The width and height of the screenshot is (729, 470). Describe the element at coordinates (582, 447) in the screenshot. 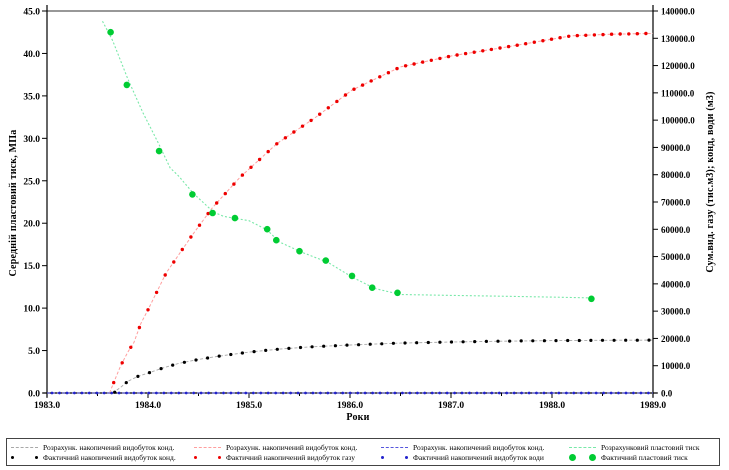

I see `calc-pressure-line-swatch` at that location.